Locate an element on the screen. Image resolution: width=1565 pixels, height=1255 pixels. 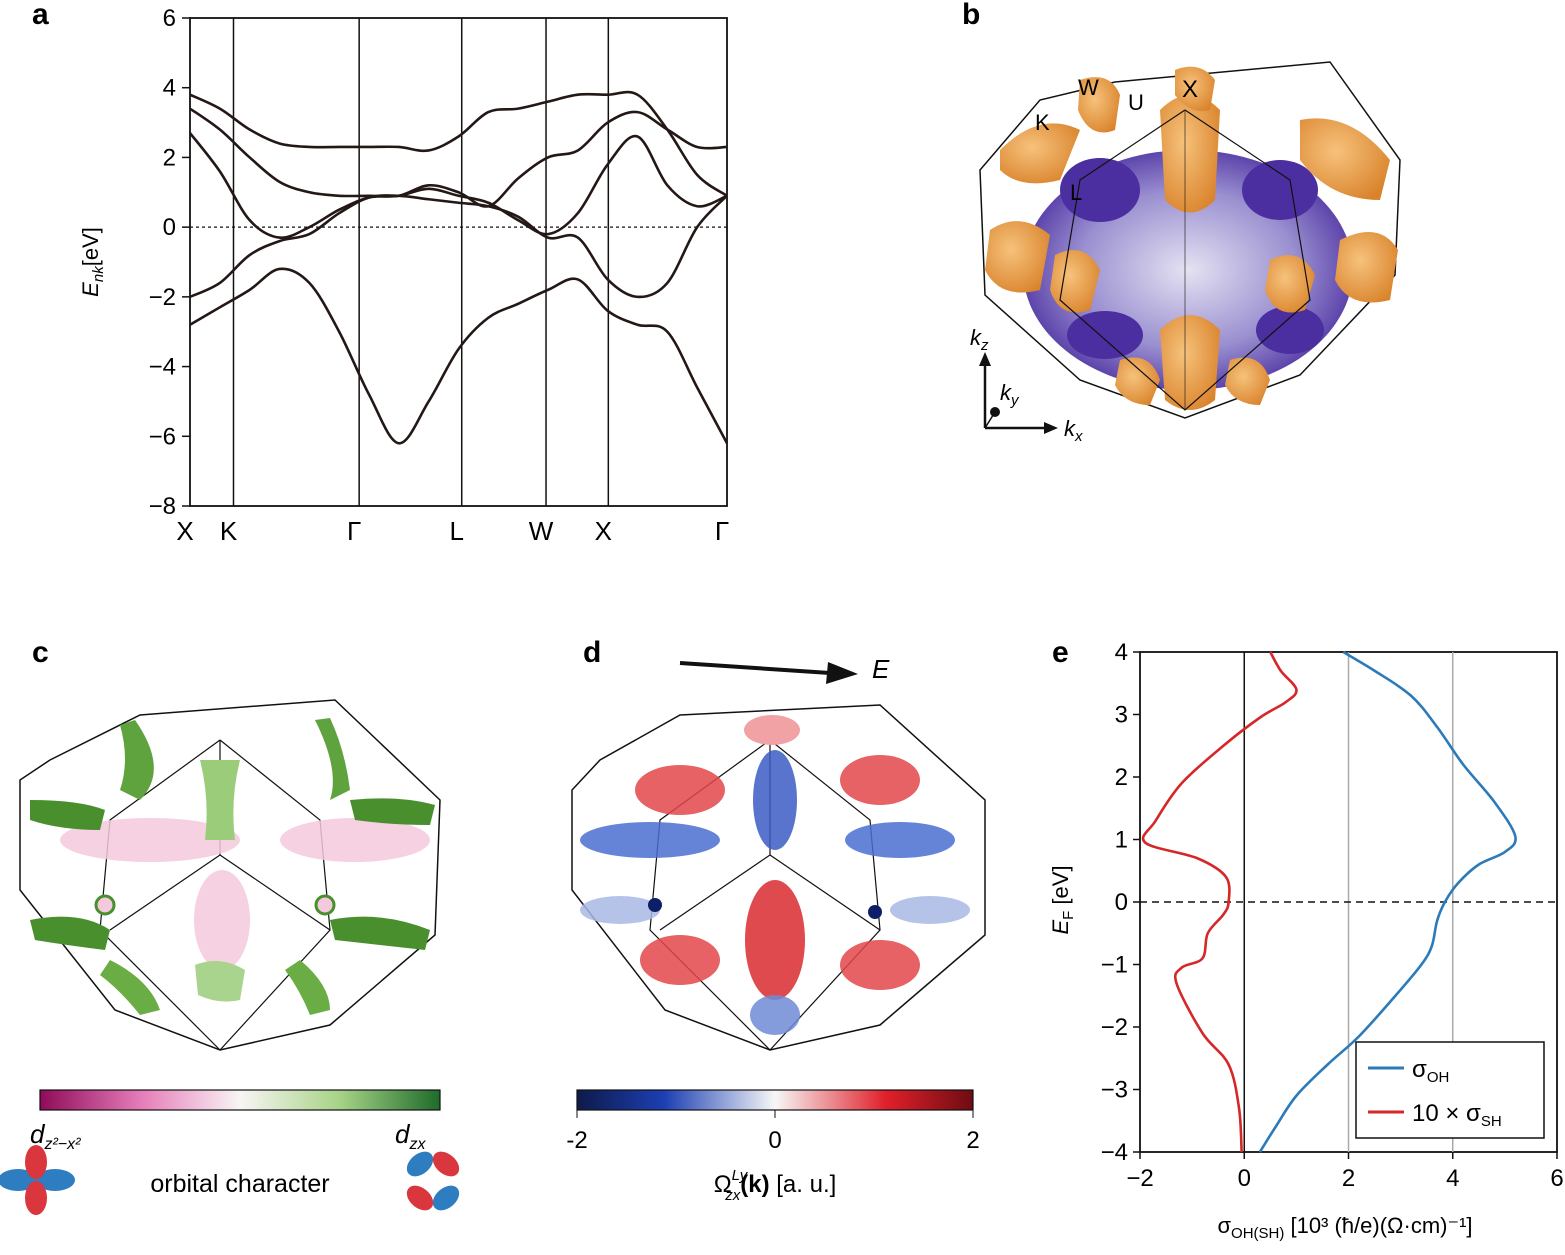
berry-curvature-caption: ΩLy zx(k) [a. u.] is located at coordinates (775, 1185).